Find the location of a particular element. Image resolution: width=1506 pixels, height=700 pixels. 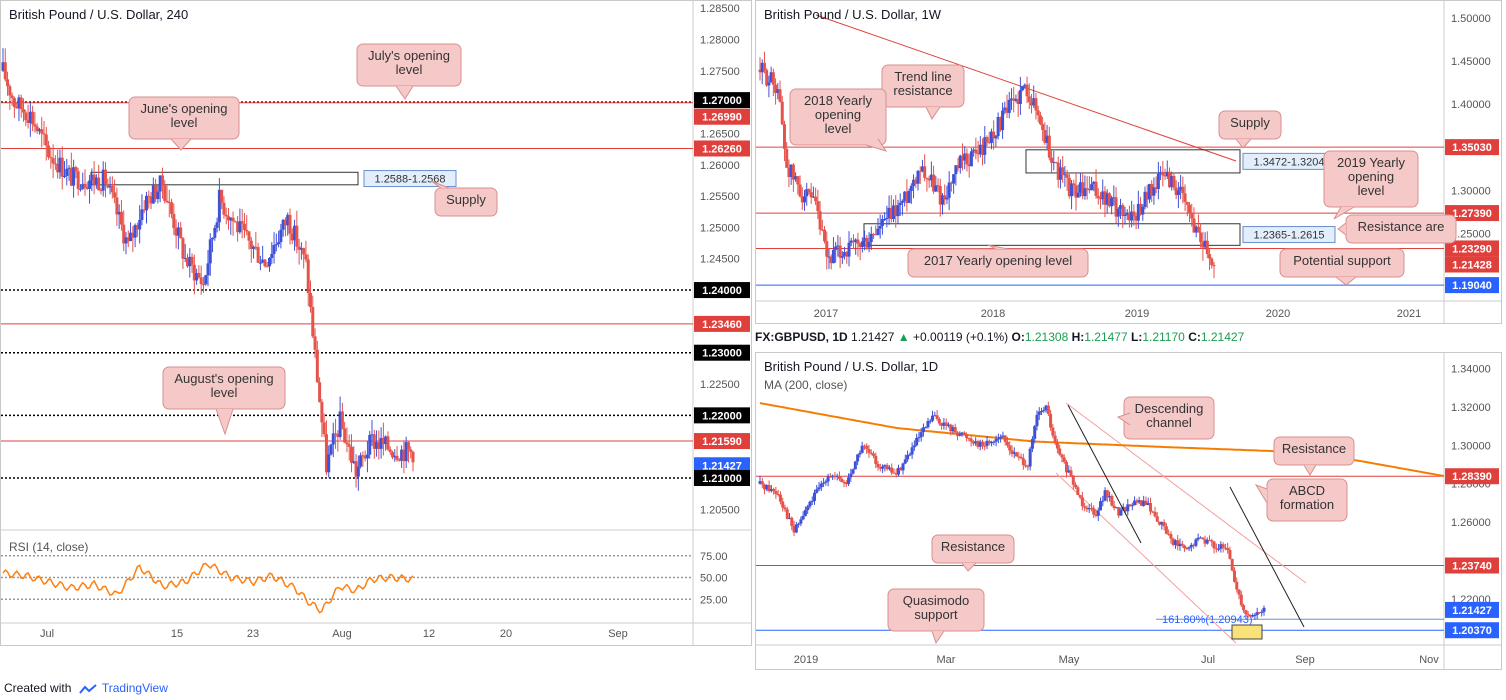

callout-text: level is located at coordinates (409, 69).